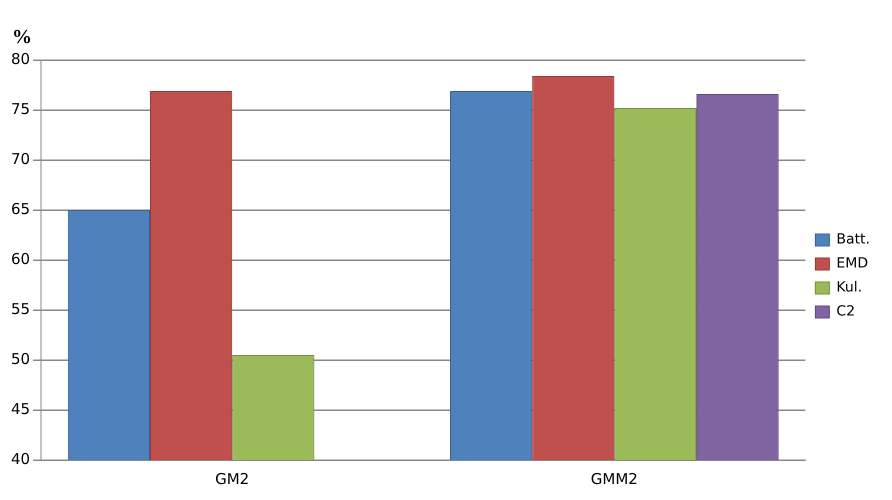 Image resolution: width=892 pixels, height=500 pixels. What do you see at coordinates (20, 359) in the screenshot?
I see `y-tick-label: 50` at bounding box center [20, 359].